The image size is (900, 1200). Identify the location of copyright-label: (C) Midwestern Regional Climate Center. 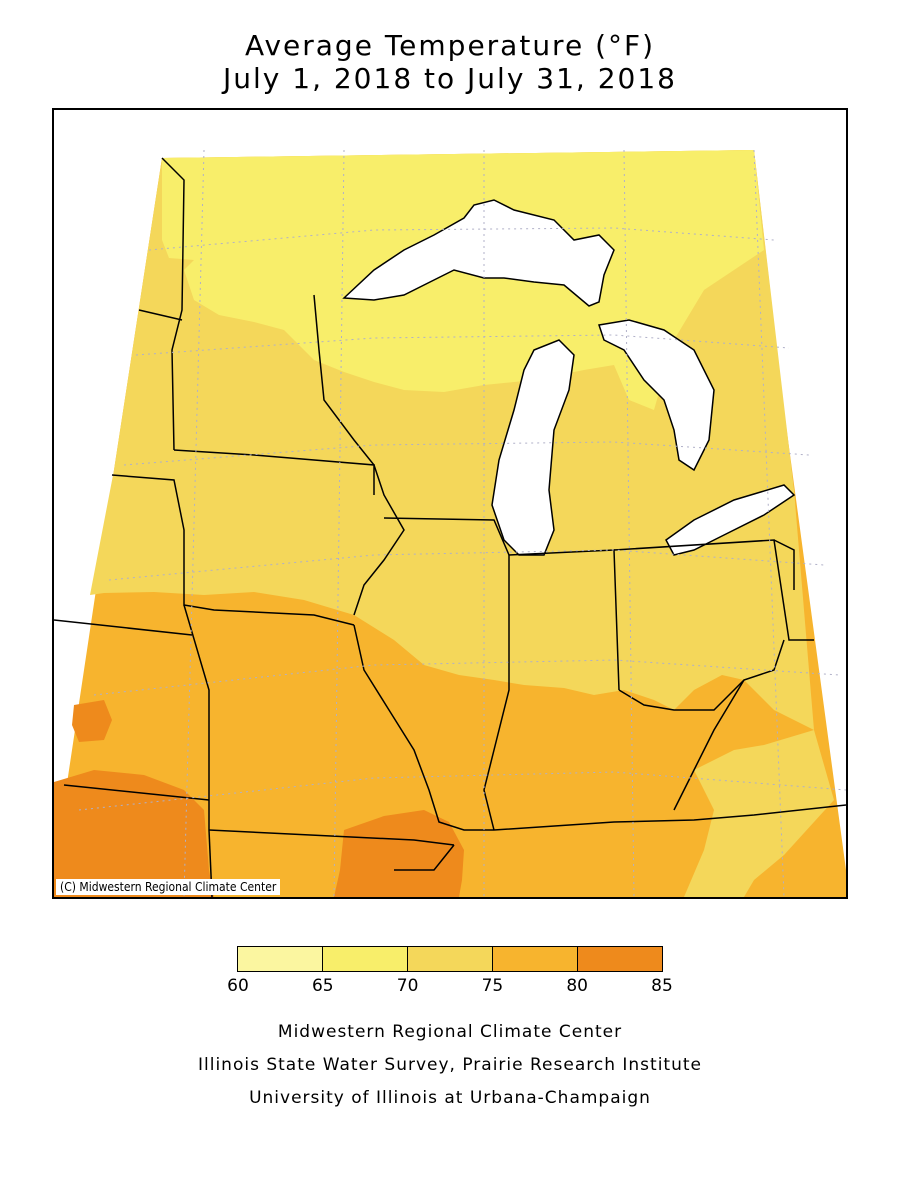
(168, 887).